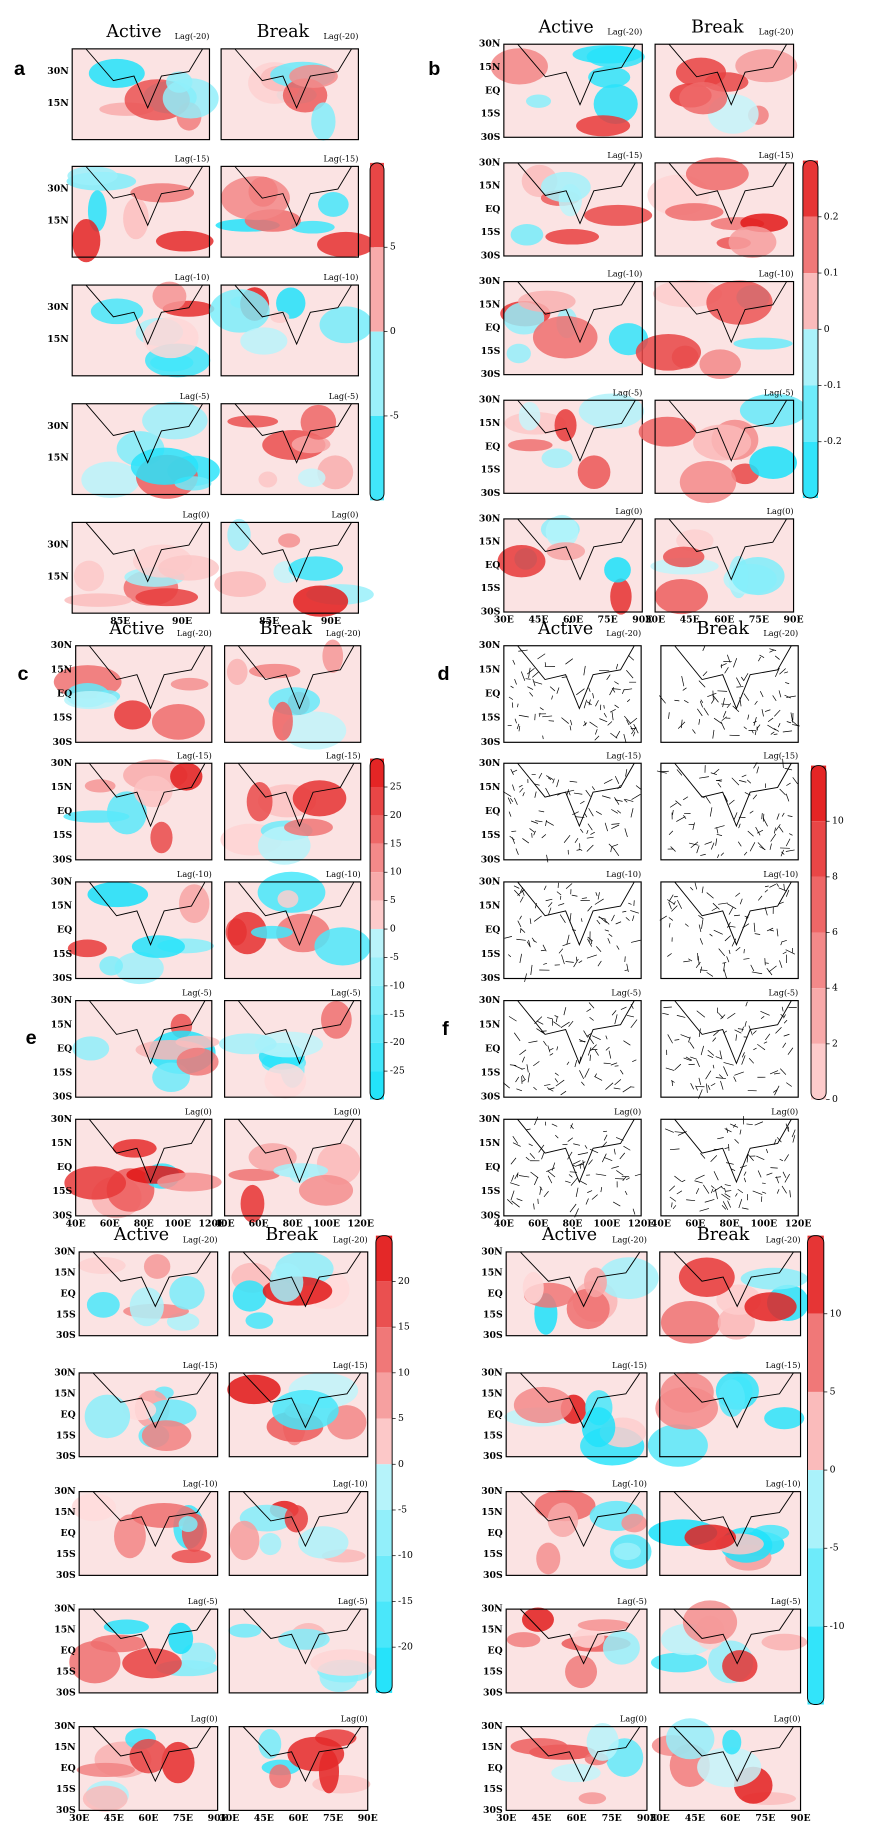 The height and width of the screenshot is (1836, 896). I want to click on x-tick-label: 80E, so click(144, 1224).